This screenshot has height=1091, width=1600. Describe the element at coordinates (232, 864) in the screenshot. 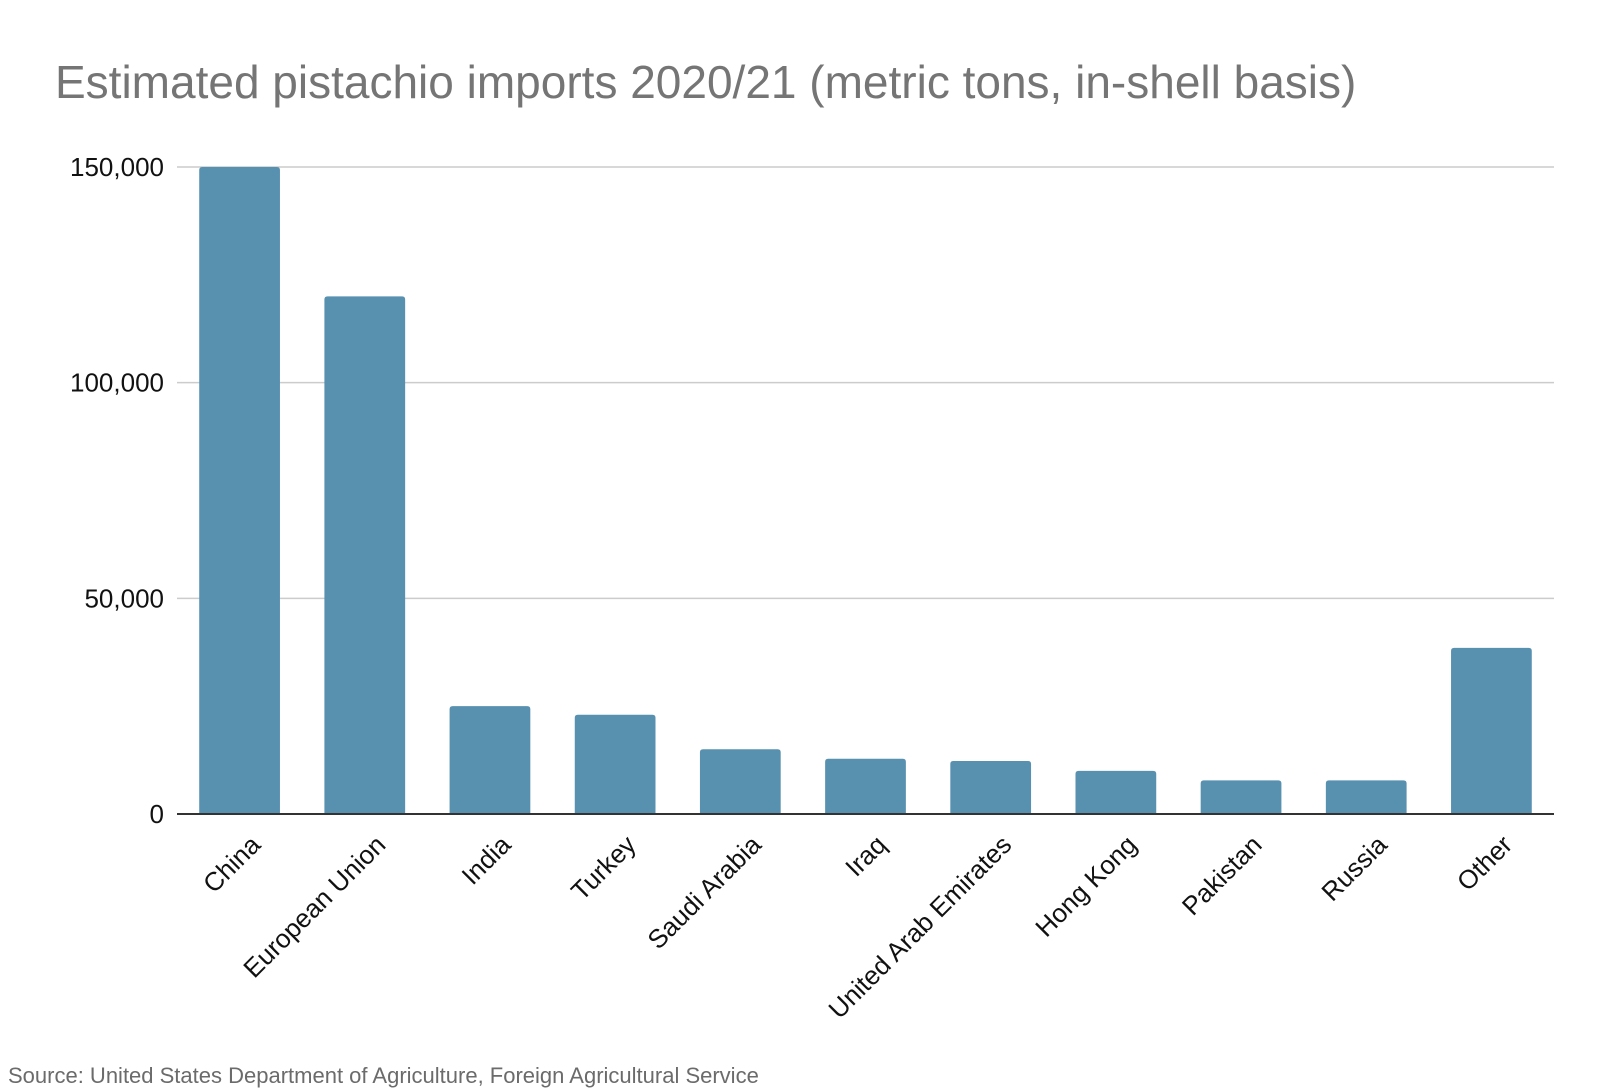

I see `x-tick-label: China` at that location.